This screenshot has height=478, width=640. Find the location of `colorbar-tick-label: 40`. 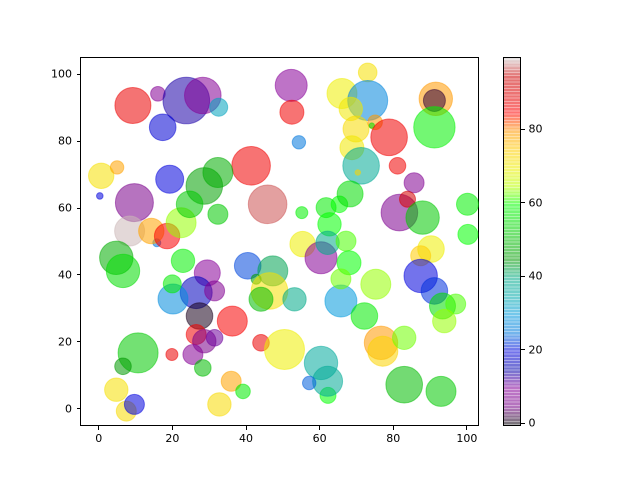

colorbar-tick-label: 40 is located at coordinates (535, 276).